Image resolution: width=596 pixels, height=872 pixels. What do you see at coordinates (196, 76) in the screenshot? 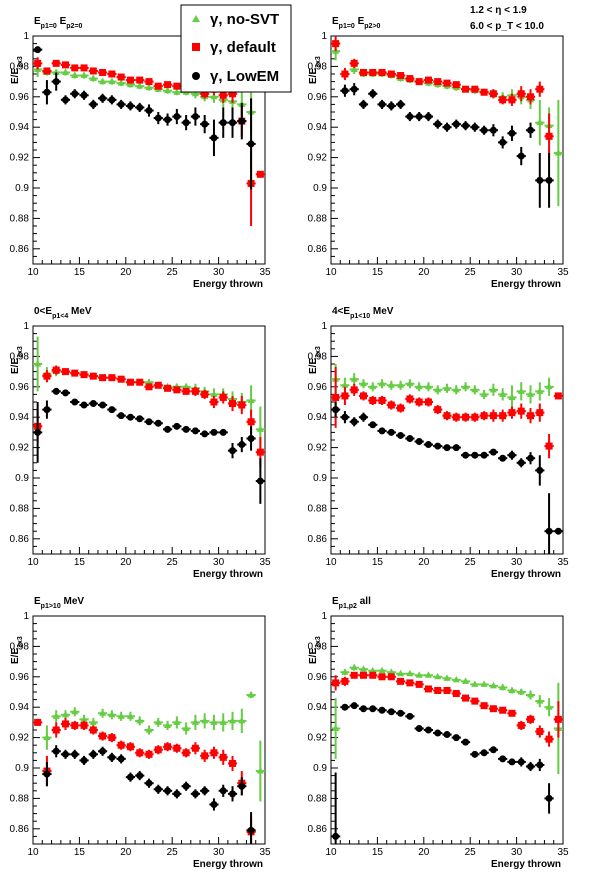
I see `legend-marker-circle-icon` at bounding box center [196, 76].